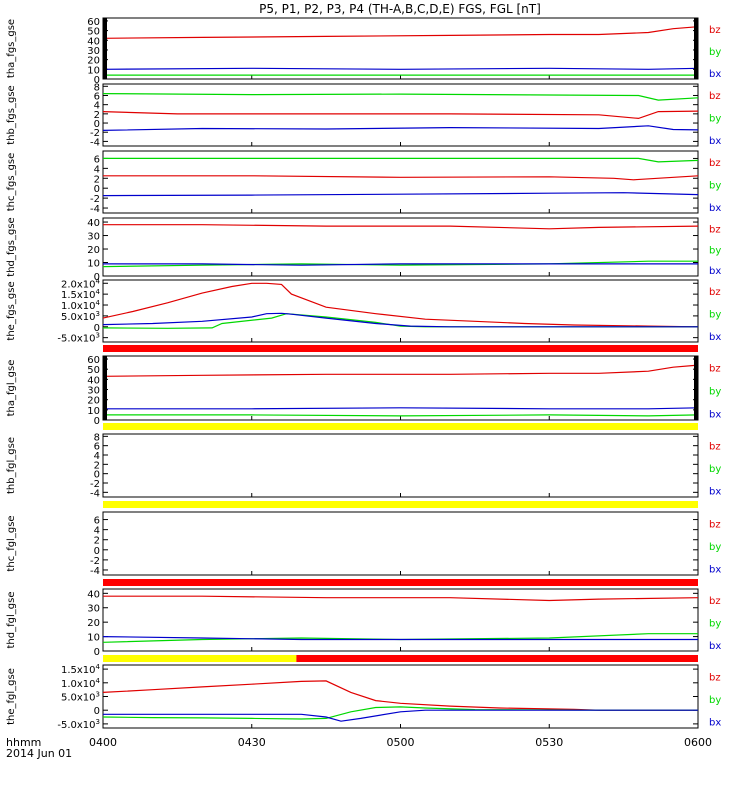 Image resolution: width=750 pixels, height=800 pixels. What do you see at coordinates (11, 696) in the screenshot?
I see `y-axis-label: the_fgl_gse` at bounding box center [11, 696].